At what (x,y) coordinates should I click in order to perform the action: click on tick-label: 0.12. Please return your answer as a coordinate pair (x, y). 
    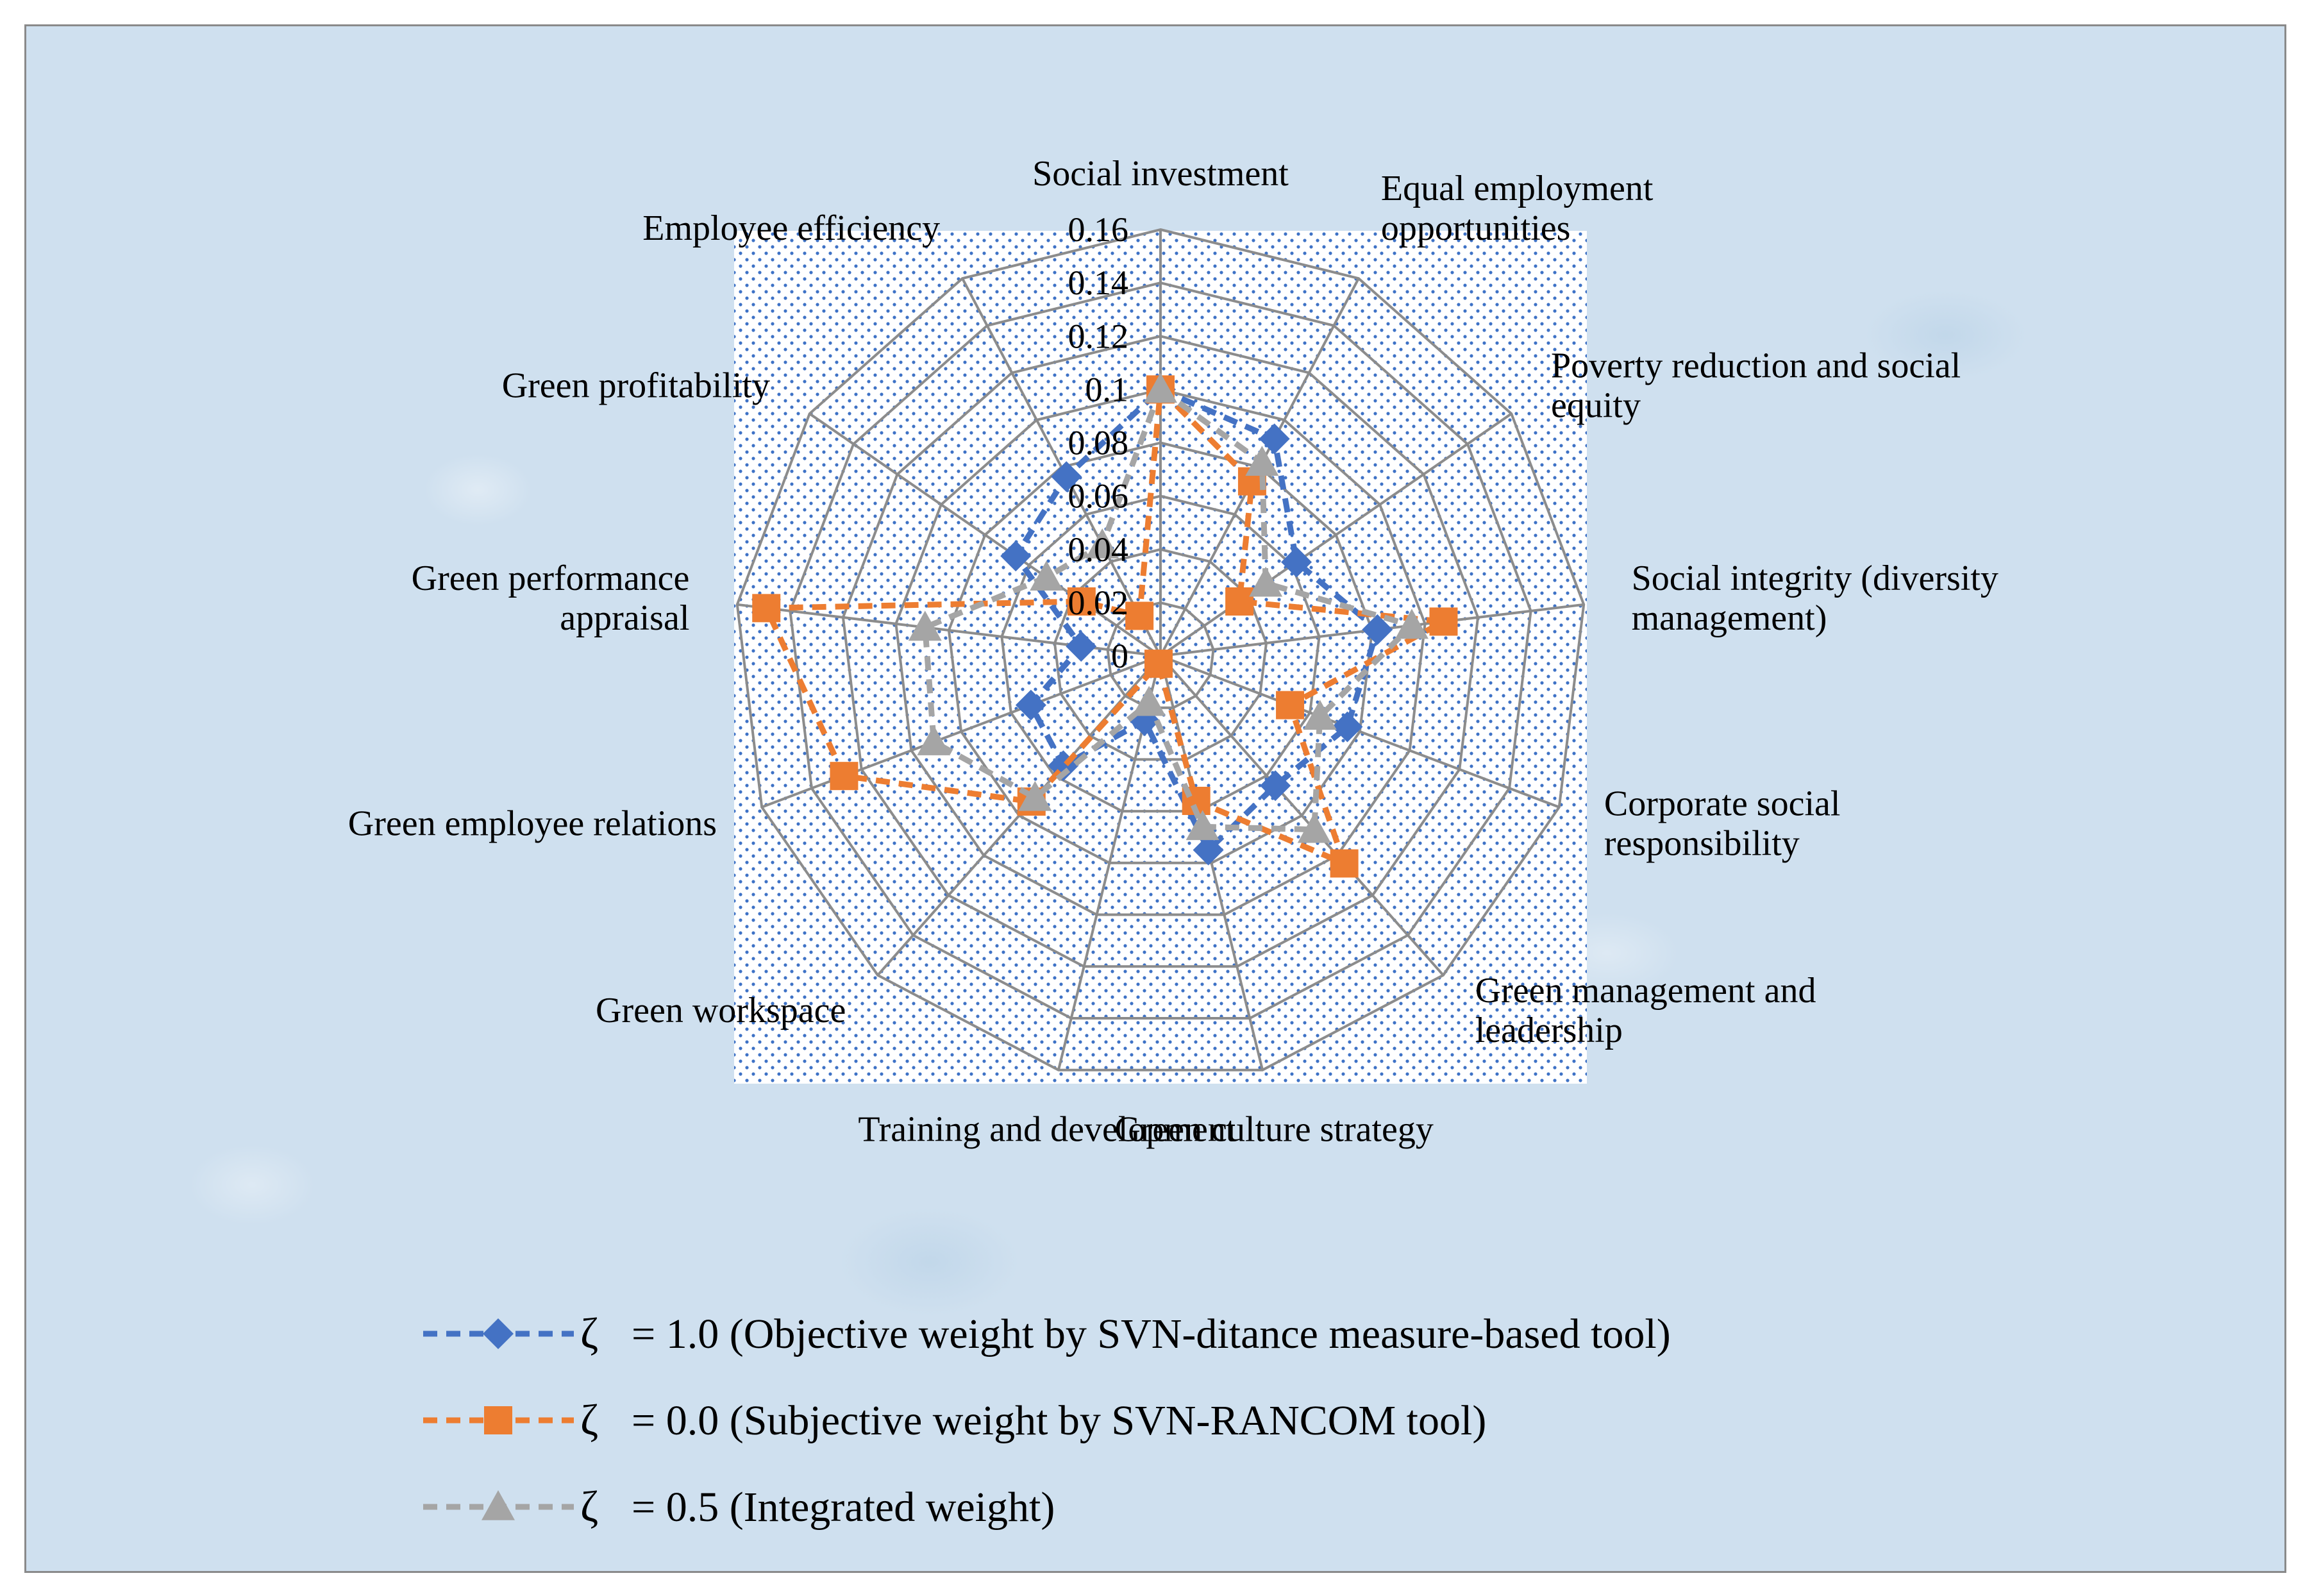
    Looking at the image, I should click on (1098, 336).